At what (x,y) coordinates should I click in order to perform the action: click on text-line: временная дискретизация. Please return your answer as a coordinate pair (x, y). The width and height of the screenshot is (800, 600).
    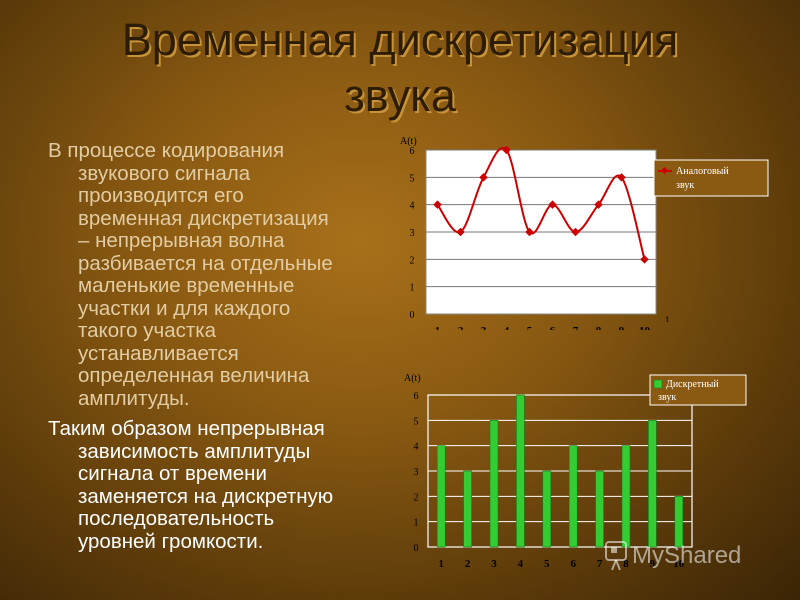
    Looking at the image, I should click on (203, 218).